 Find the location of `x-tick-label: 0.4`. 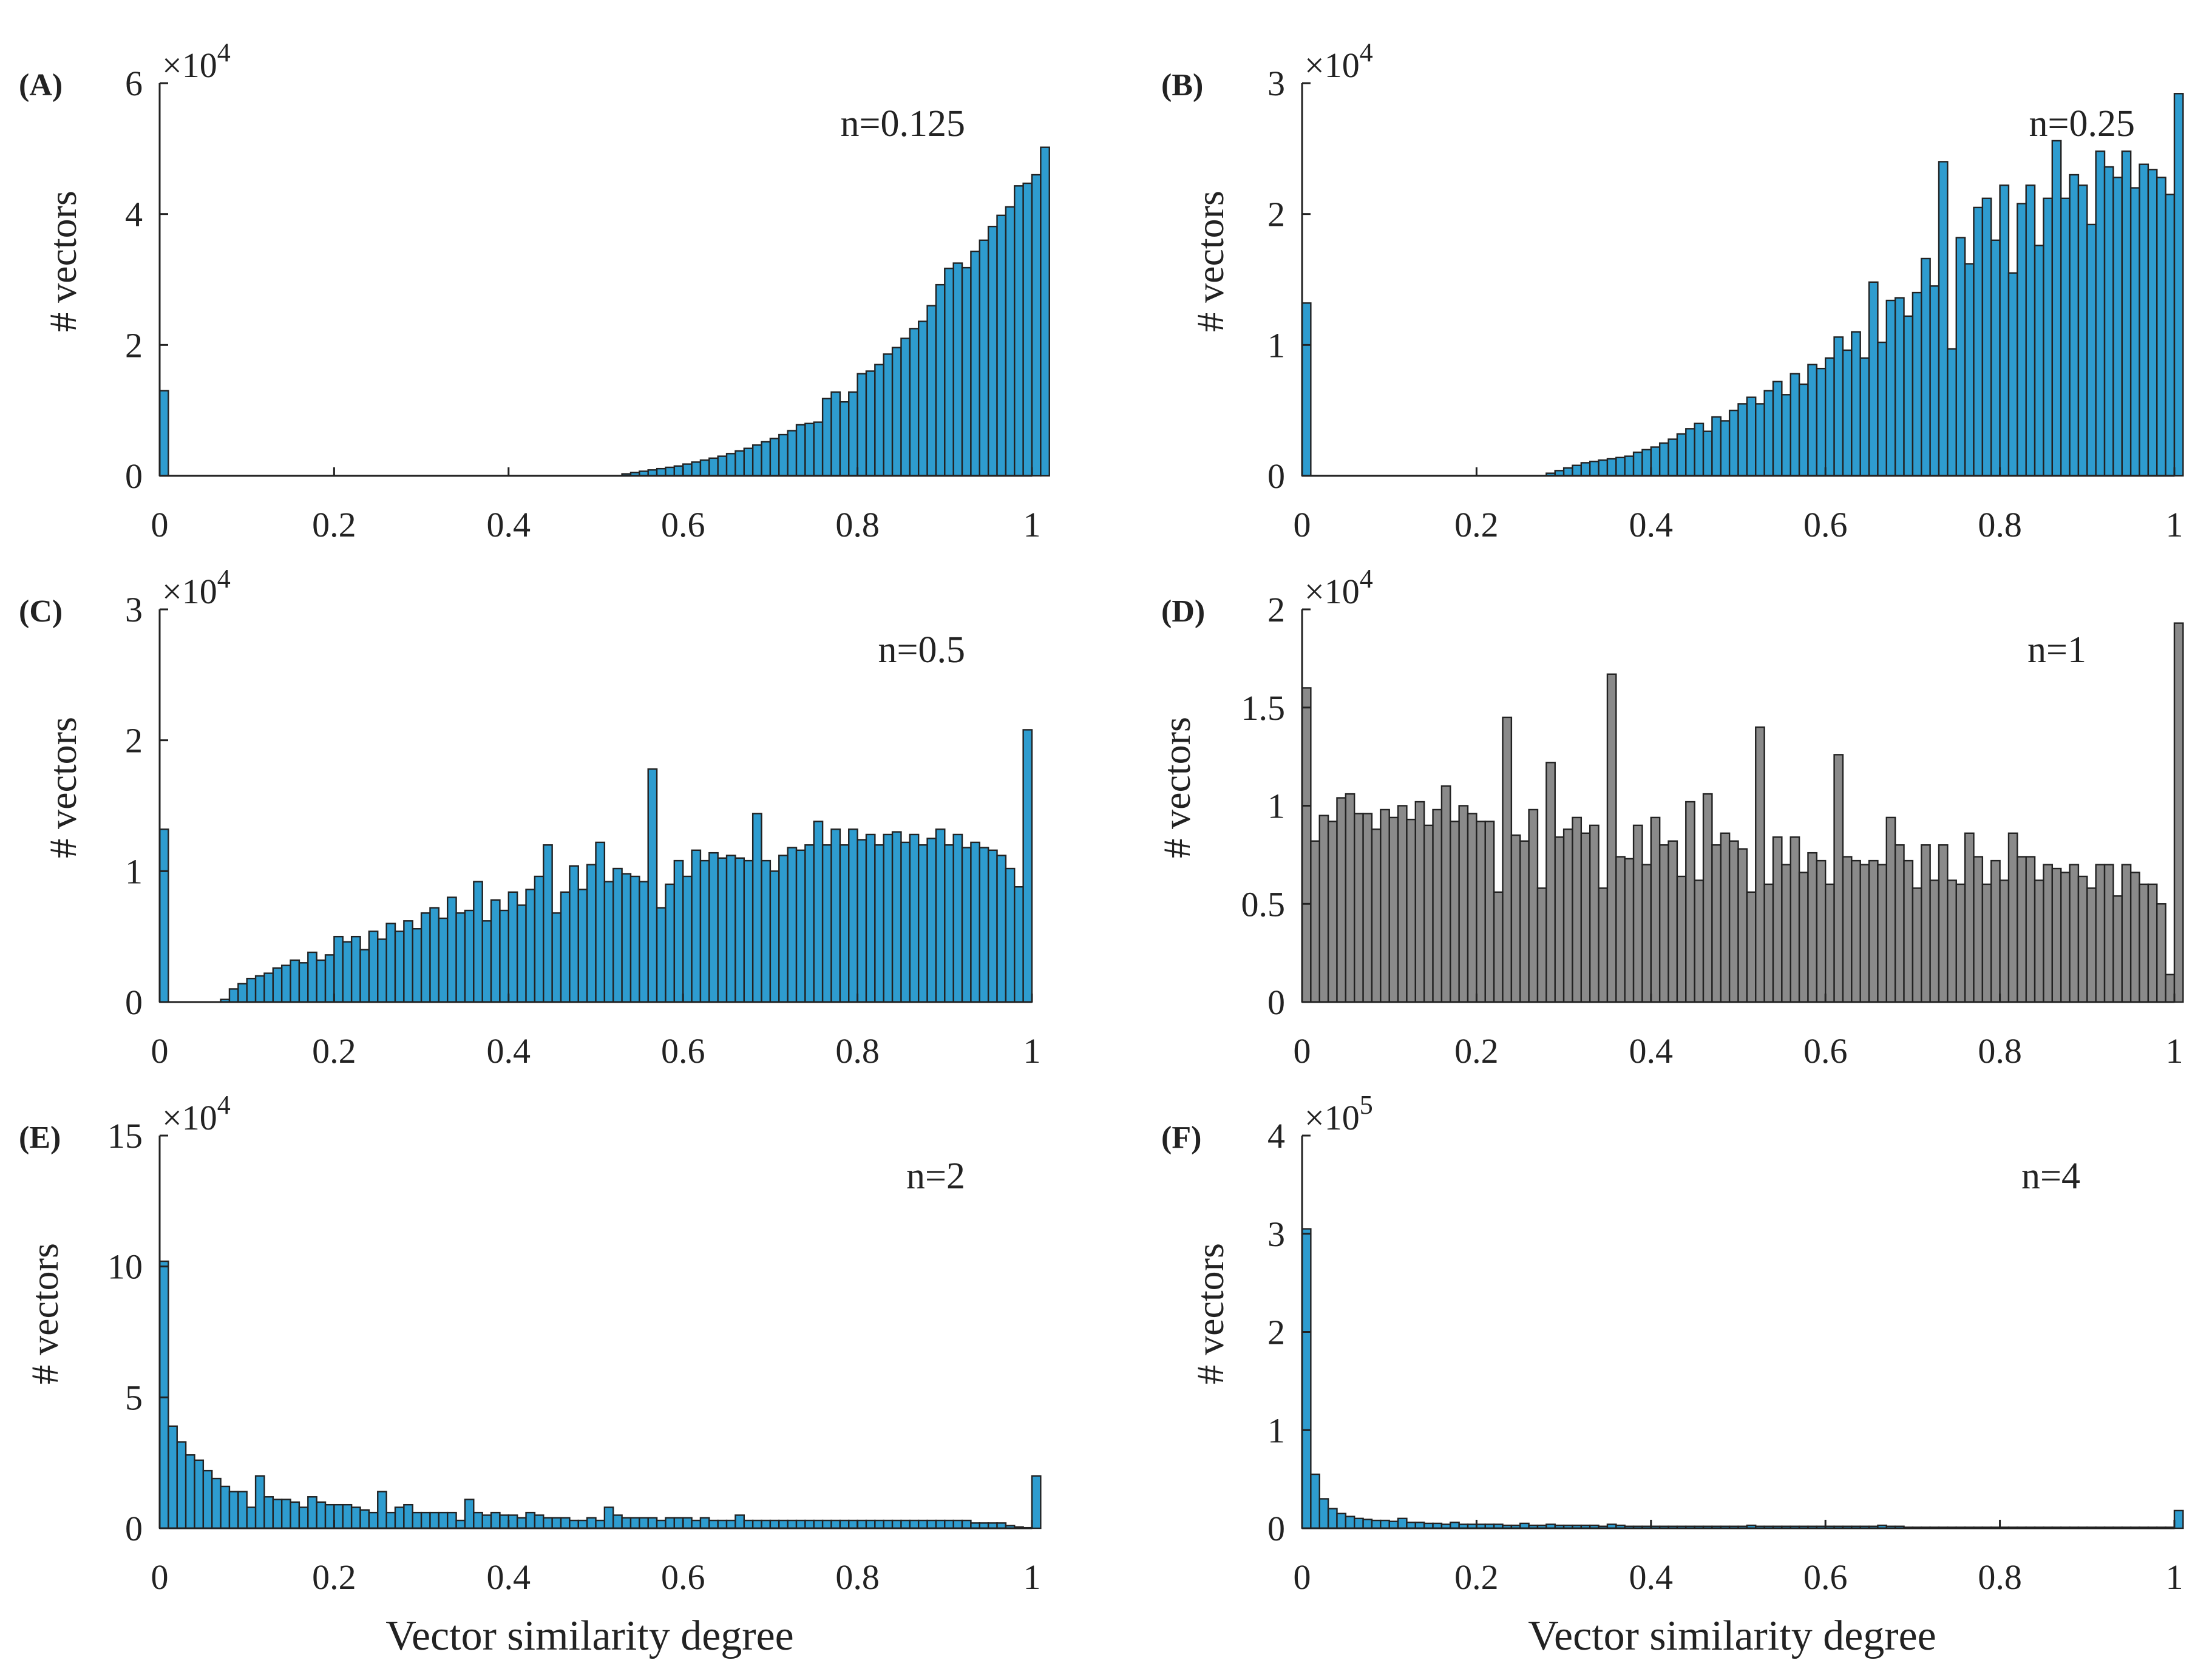

x-tick-label: 0.4 is located at coordinates (509, 1577).